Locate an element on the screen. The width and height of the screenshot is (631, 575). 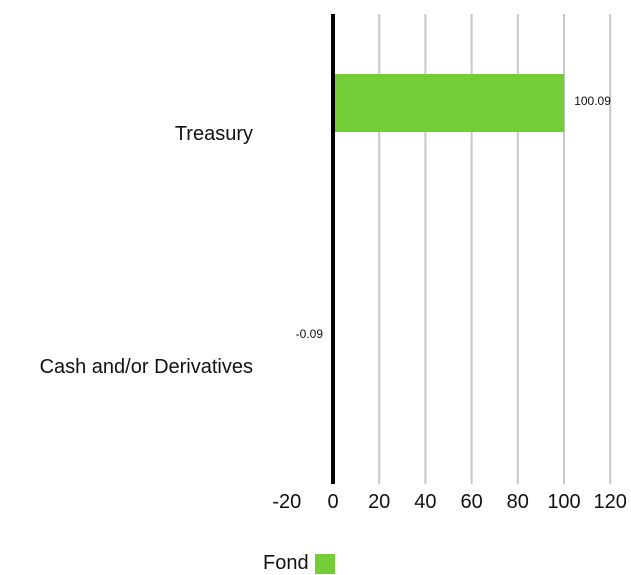
bar-treasury is located at coordinates (449, 103).